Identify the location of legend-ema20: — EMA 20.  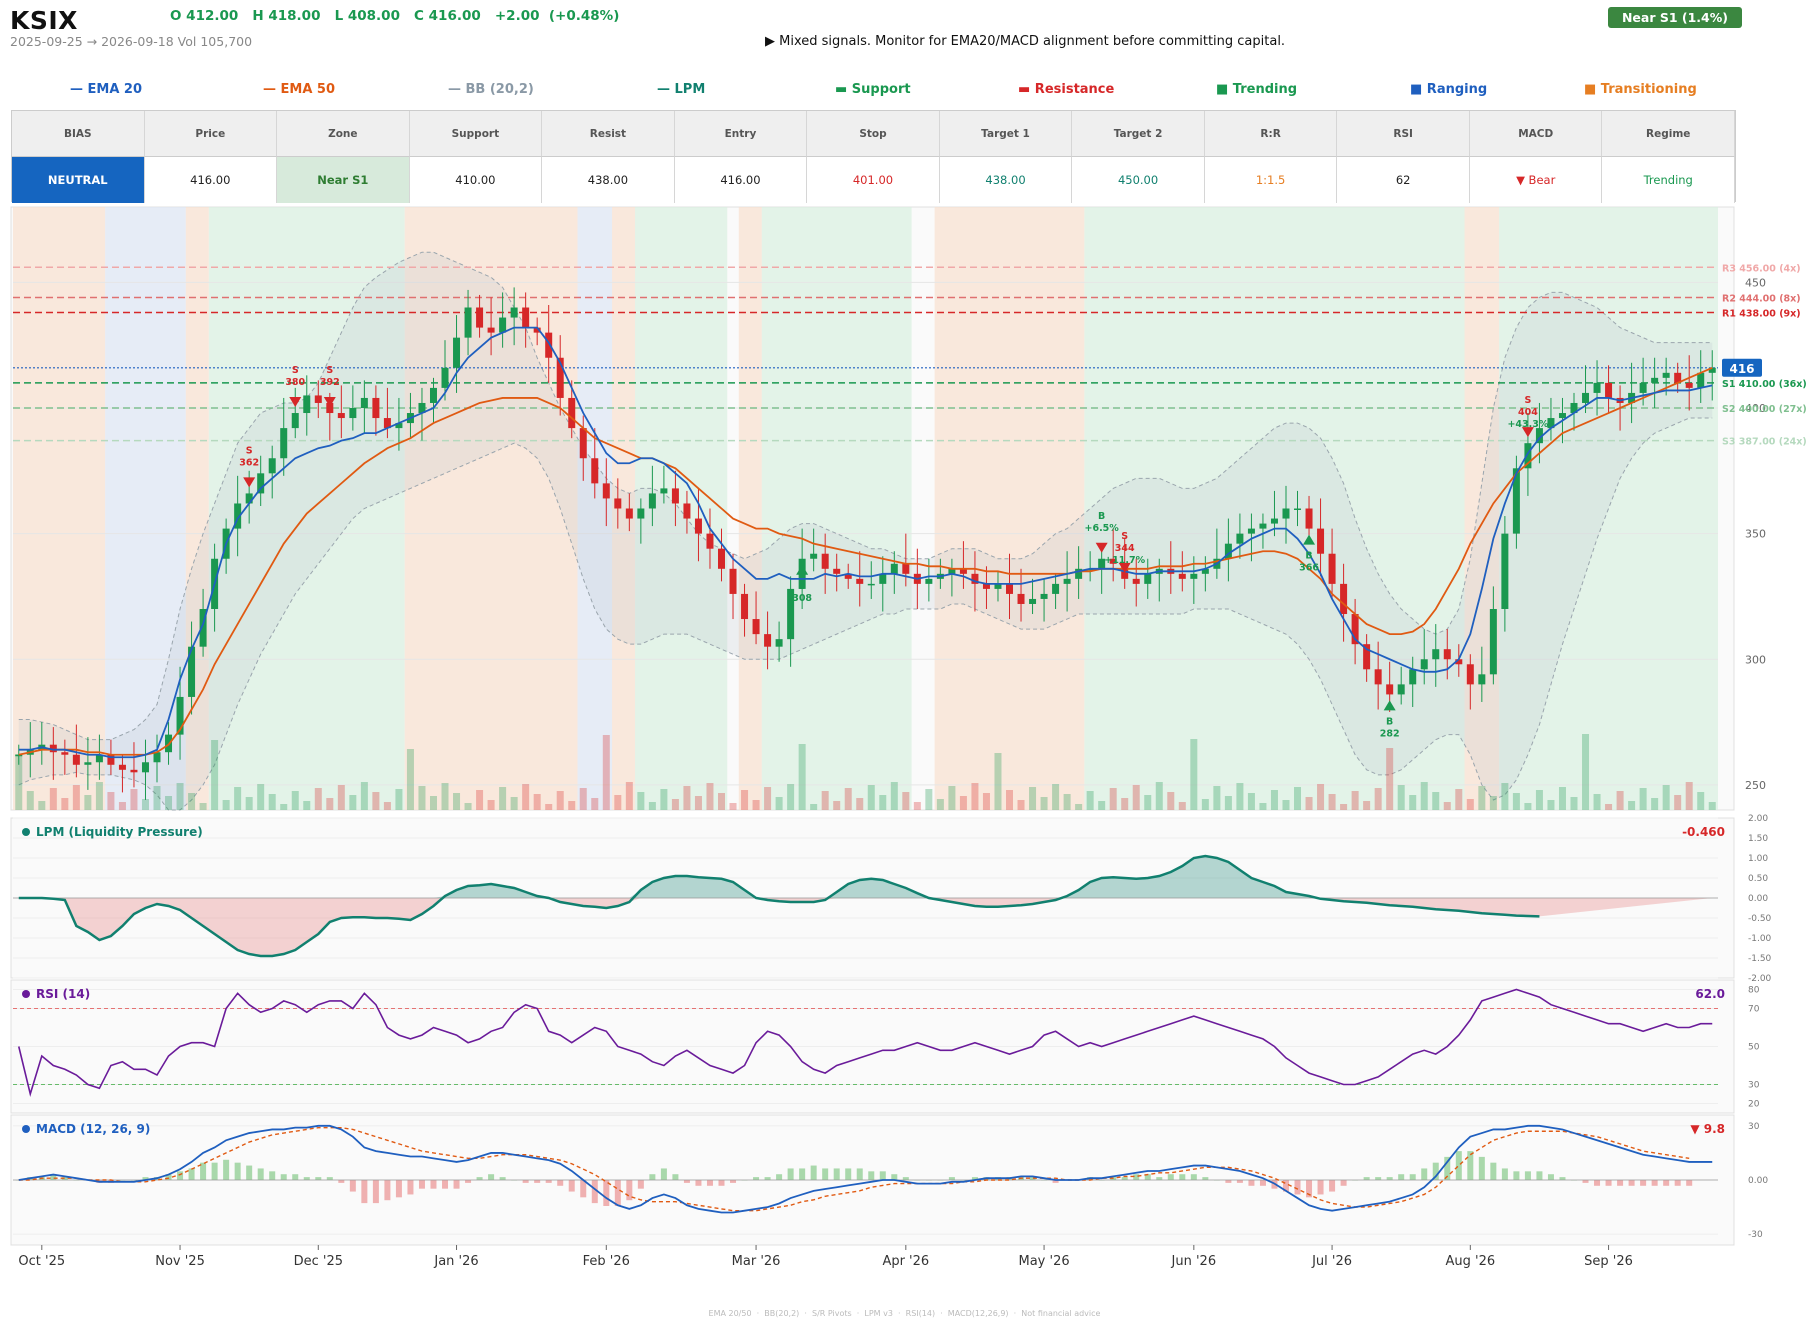
(106, 89).